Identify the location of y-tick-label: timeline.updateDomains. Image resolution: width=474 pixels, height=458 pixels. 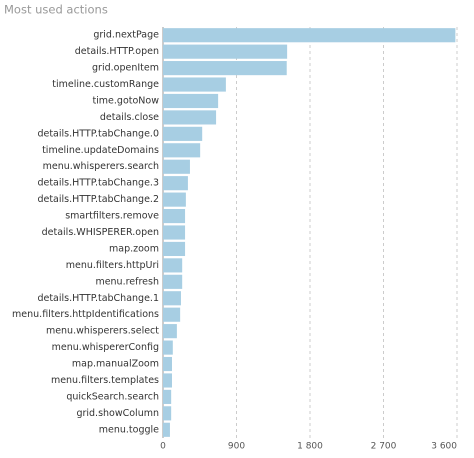
(100, 150).